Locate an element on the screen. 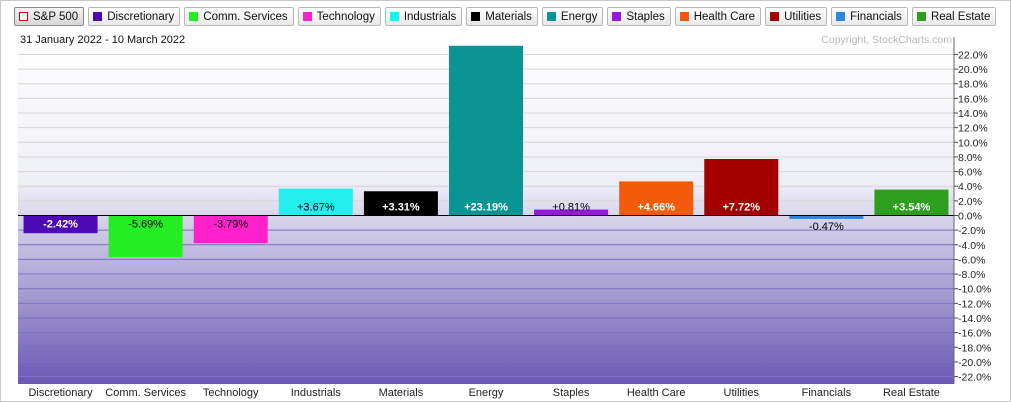  bar-value-label: -0.47% is located at coordinates (826, 227).